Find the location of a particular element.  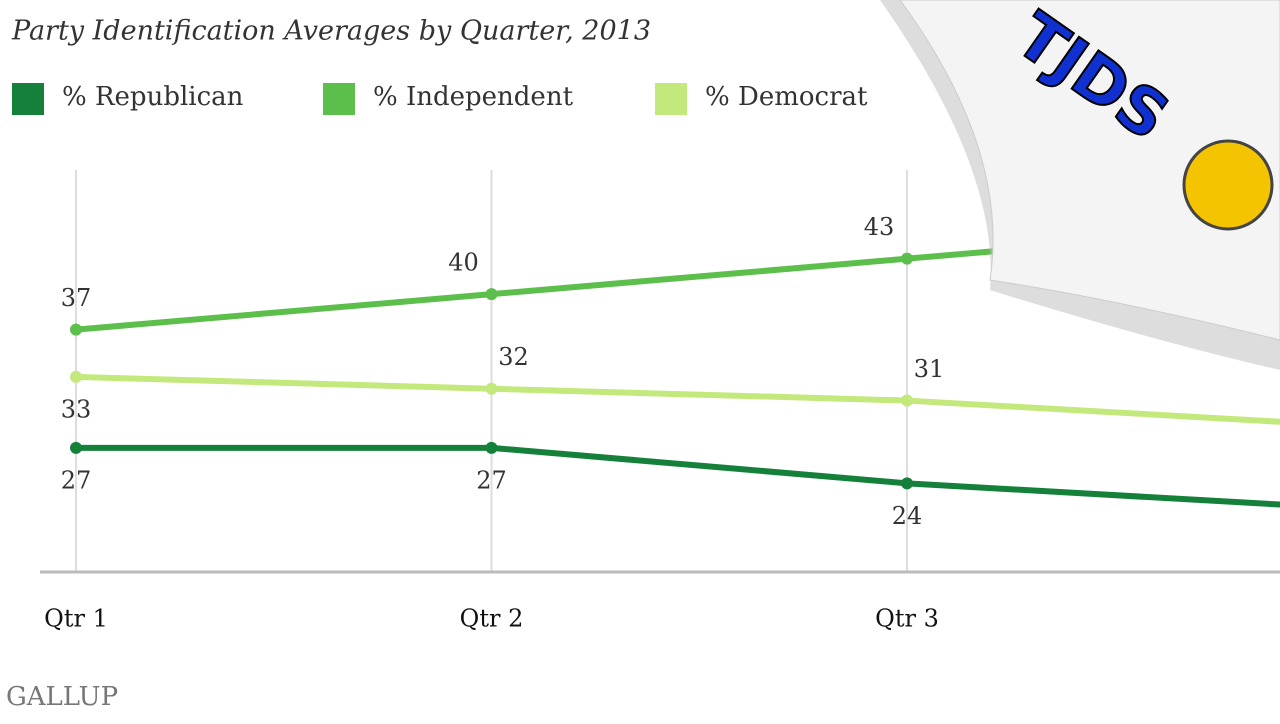

data-label: 24 is located at coordinates (907, 516).